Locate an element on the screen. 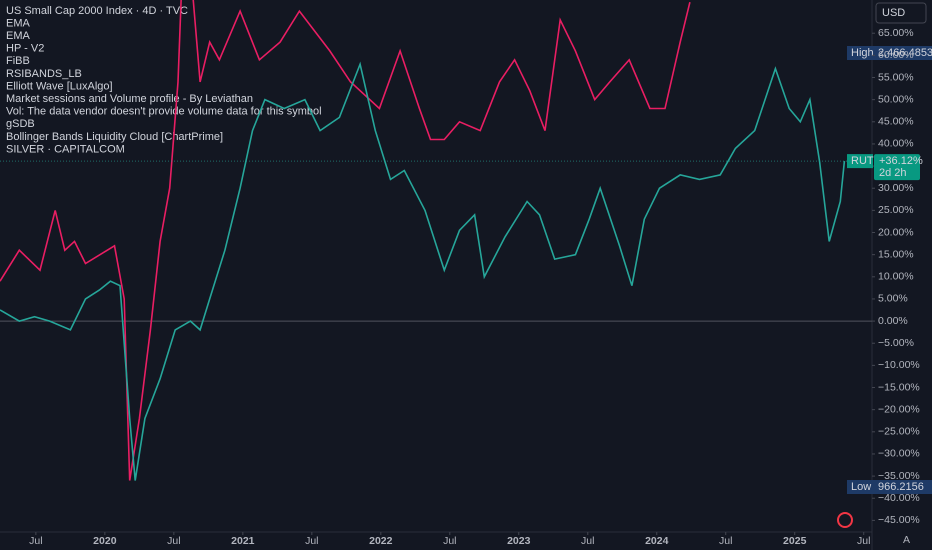 This screenshot has width=932, height=550. high-value: 2,466.4853 is located at coordinates (905, 53).